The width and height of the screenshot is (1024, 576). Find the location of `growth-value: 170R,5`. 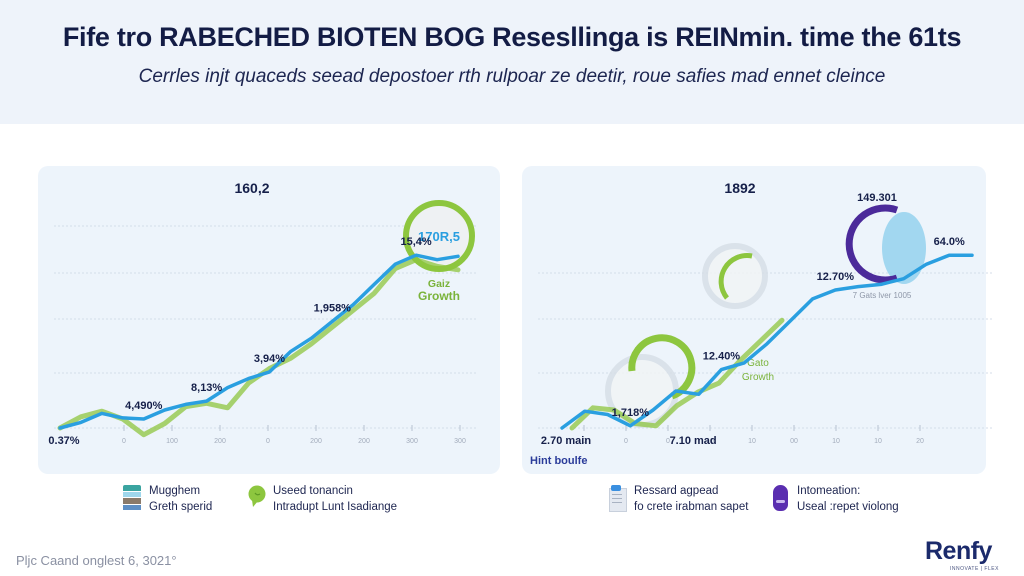

growth-value: 170R,5 is located at coordinates (439, 236).